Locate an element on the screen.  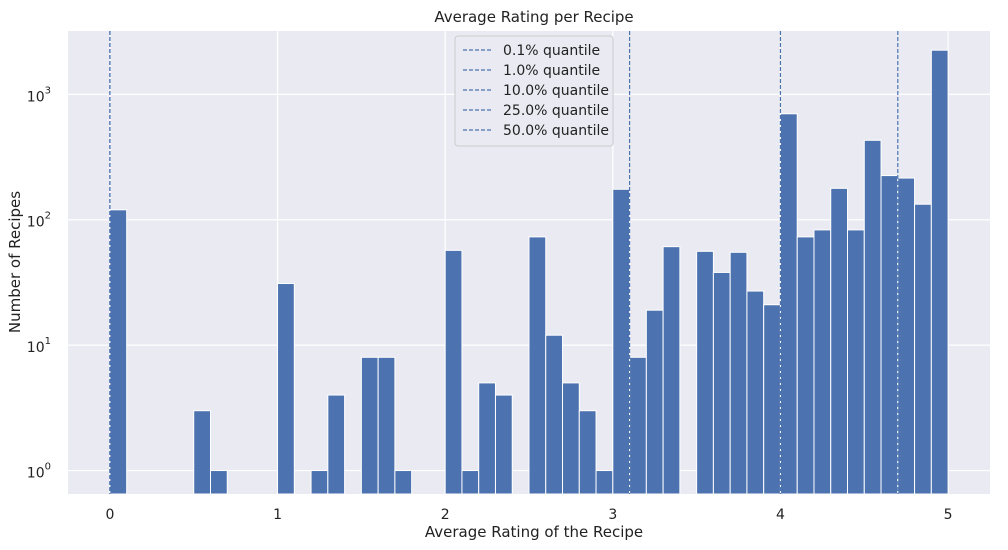
x-tick-label: 5 is located at coordinates (948, 515).